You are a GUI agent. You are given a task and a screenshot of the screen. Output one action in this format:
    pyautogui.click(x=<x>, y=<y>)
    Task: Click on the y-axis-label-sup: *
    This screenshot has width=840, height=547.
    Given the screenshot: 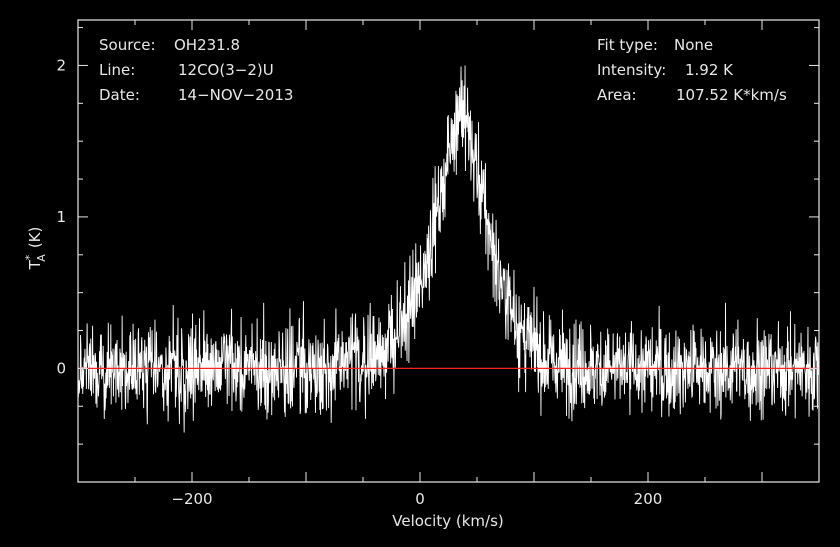 What is the action you would take?
    pyautogui.click(x=29, y=257)
    